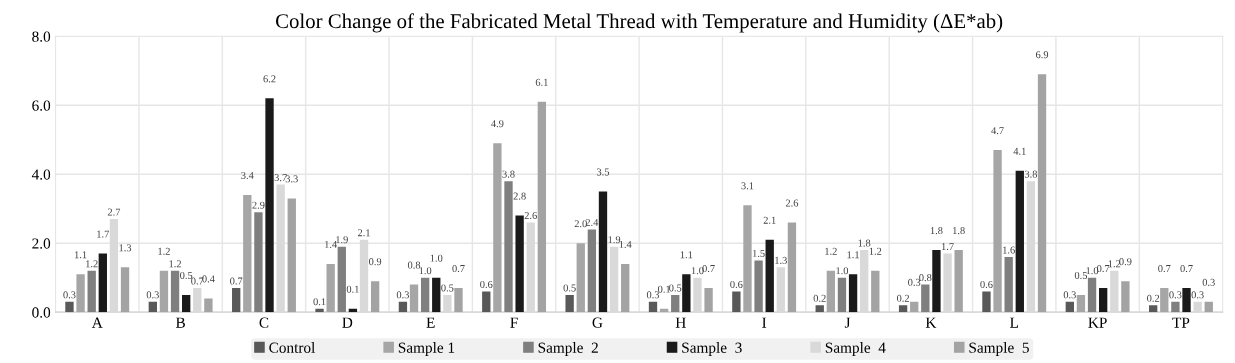 This screenshot has height=363, width=1235. Describe the element at coordinates (208, 279) in the screenshot. I see `data-label: 0.4` at that location.